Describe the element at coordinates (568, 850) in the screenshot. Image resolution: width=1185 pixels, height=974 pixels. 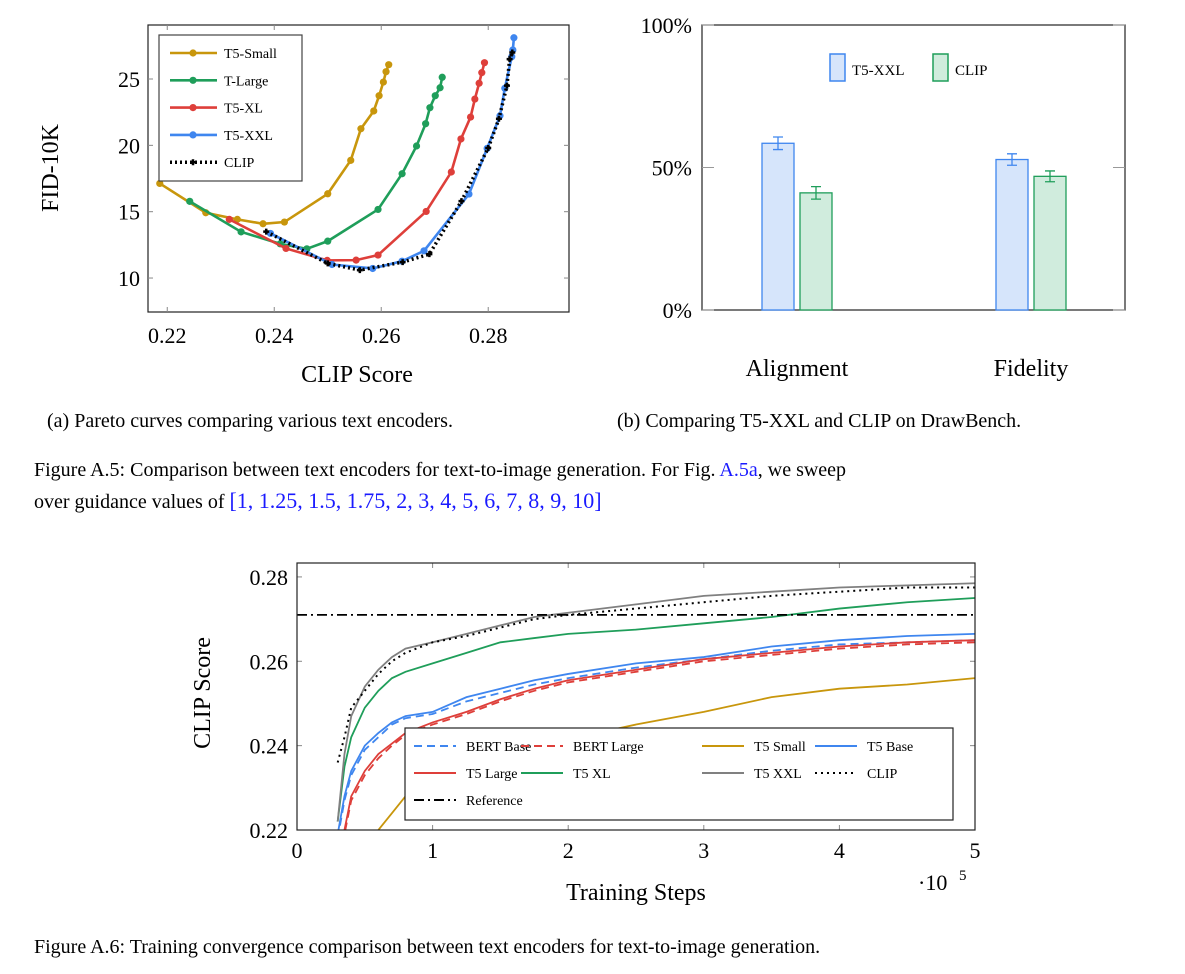
I see `x-tick-label: 2` at that location.